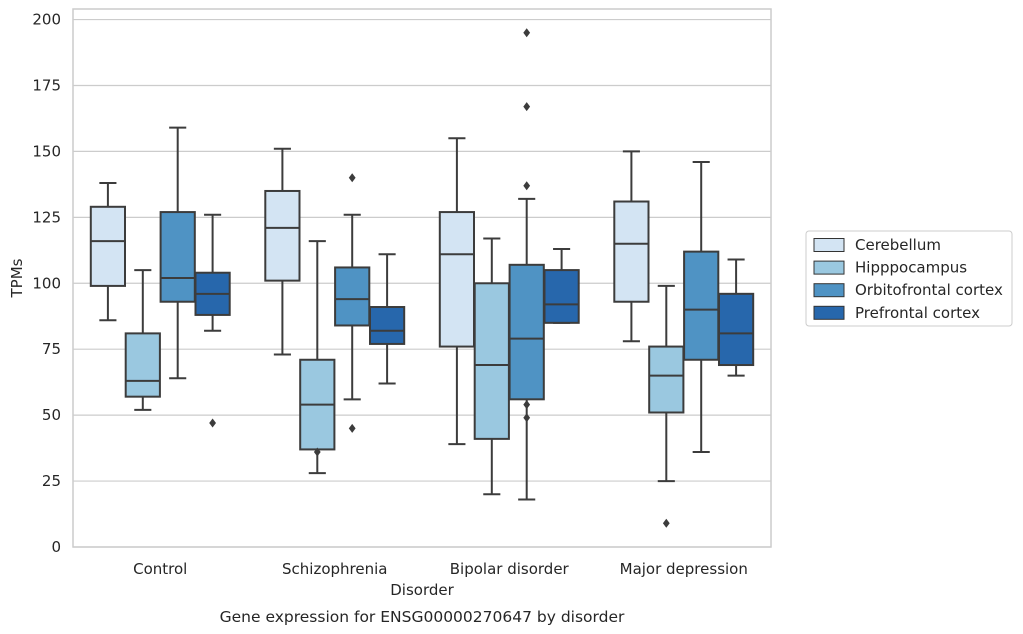  Describe the element at coordinates (46, 151) in the screenshot. I see `y-tick-label: 150` at that location.